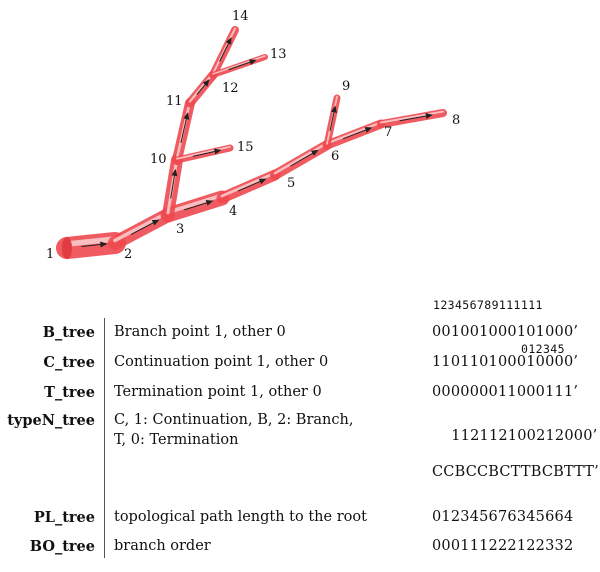 The width and height of the screenshot is (600, 572). What do you see at coordinates (503, 546) in the screenshot?
I see `row-code: 000111222122332` at bounding box center [503, 546].